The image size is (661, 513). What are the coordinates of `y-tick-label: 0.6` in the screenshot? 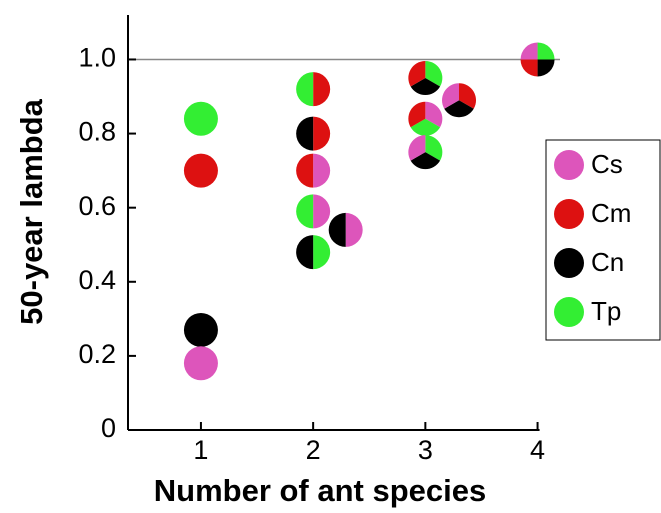 It's located at (97, 206).